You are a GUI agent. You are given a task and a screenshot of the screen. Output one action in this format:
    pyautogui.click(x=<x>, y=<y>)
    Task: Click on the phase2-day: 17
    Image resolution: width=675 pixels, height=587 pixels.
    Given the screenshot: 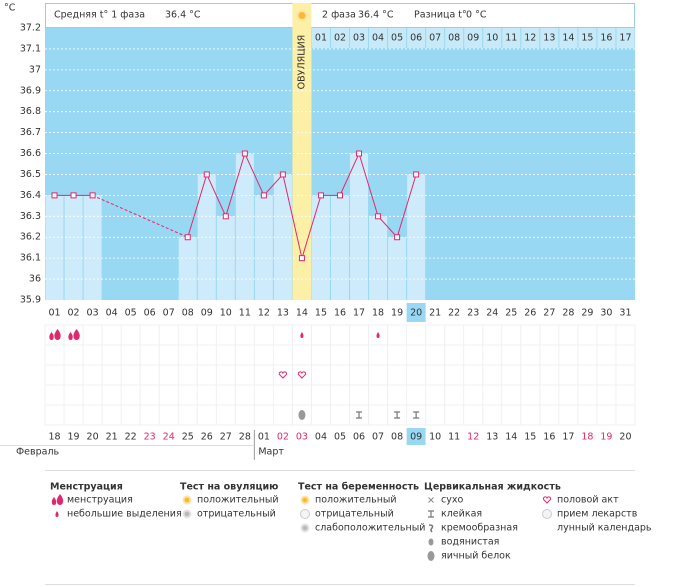 What is the action you would take?
    pyautogui.click(x=625, y=38)
    